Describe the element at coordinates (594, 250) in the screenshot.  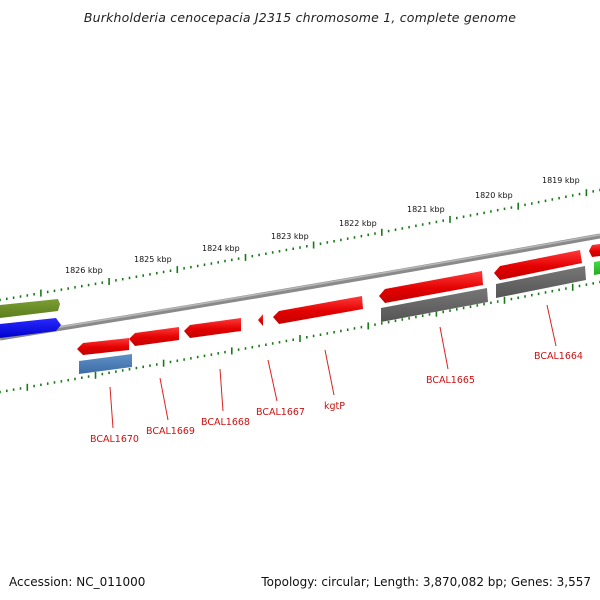
I see `feature-red-far-right` at that location.